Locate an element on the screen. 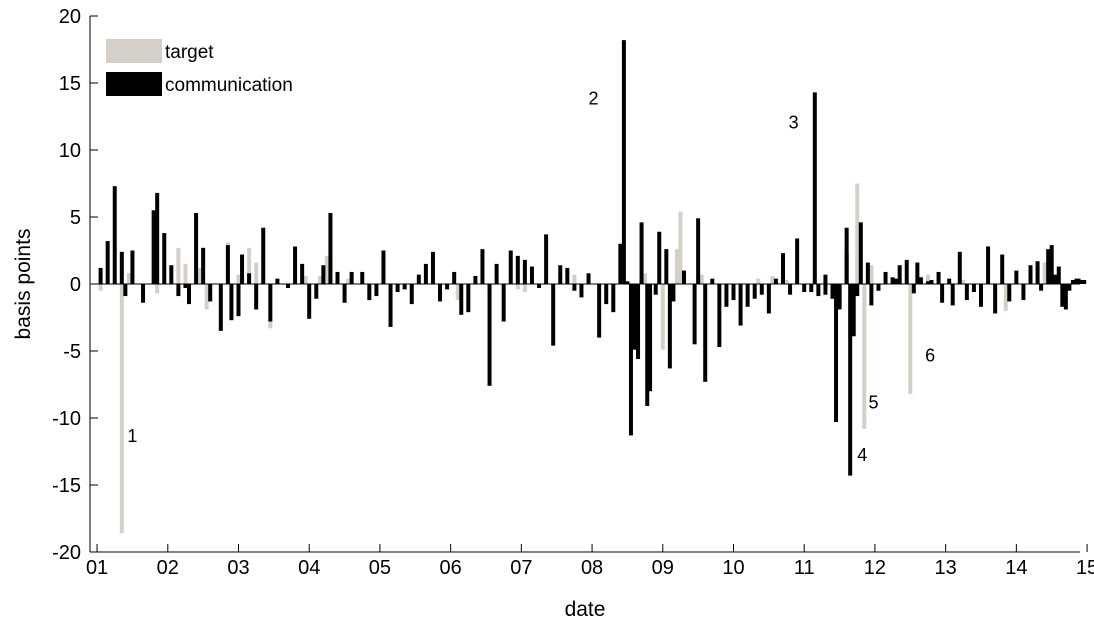 This screenshot has height=628, width=1094. x-tick-label: 07 is located at coordinates (521, 568).